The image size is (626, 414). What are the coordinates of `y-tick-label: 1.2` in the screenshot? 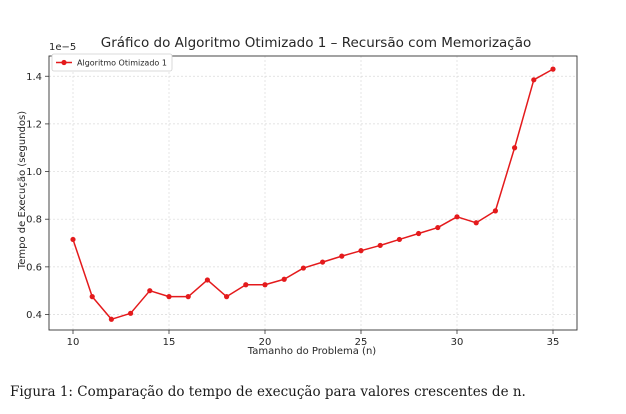 It's located at (34, 124).